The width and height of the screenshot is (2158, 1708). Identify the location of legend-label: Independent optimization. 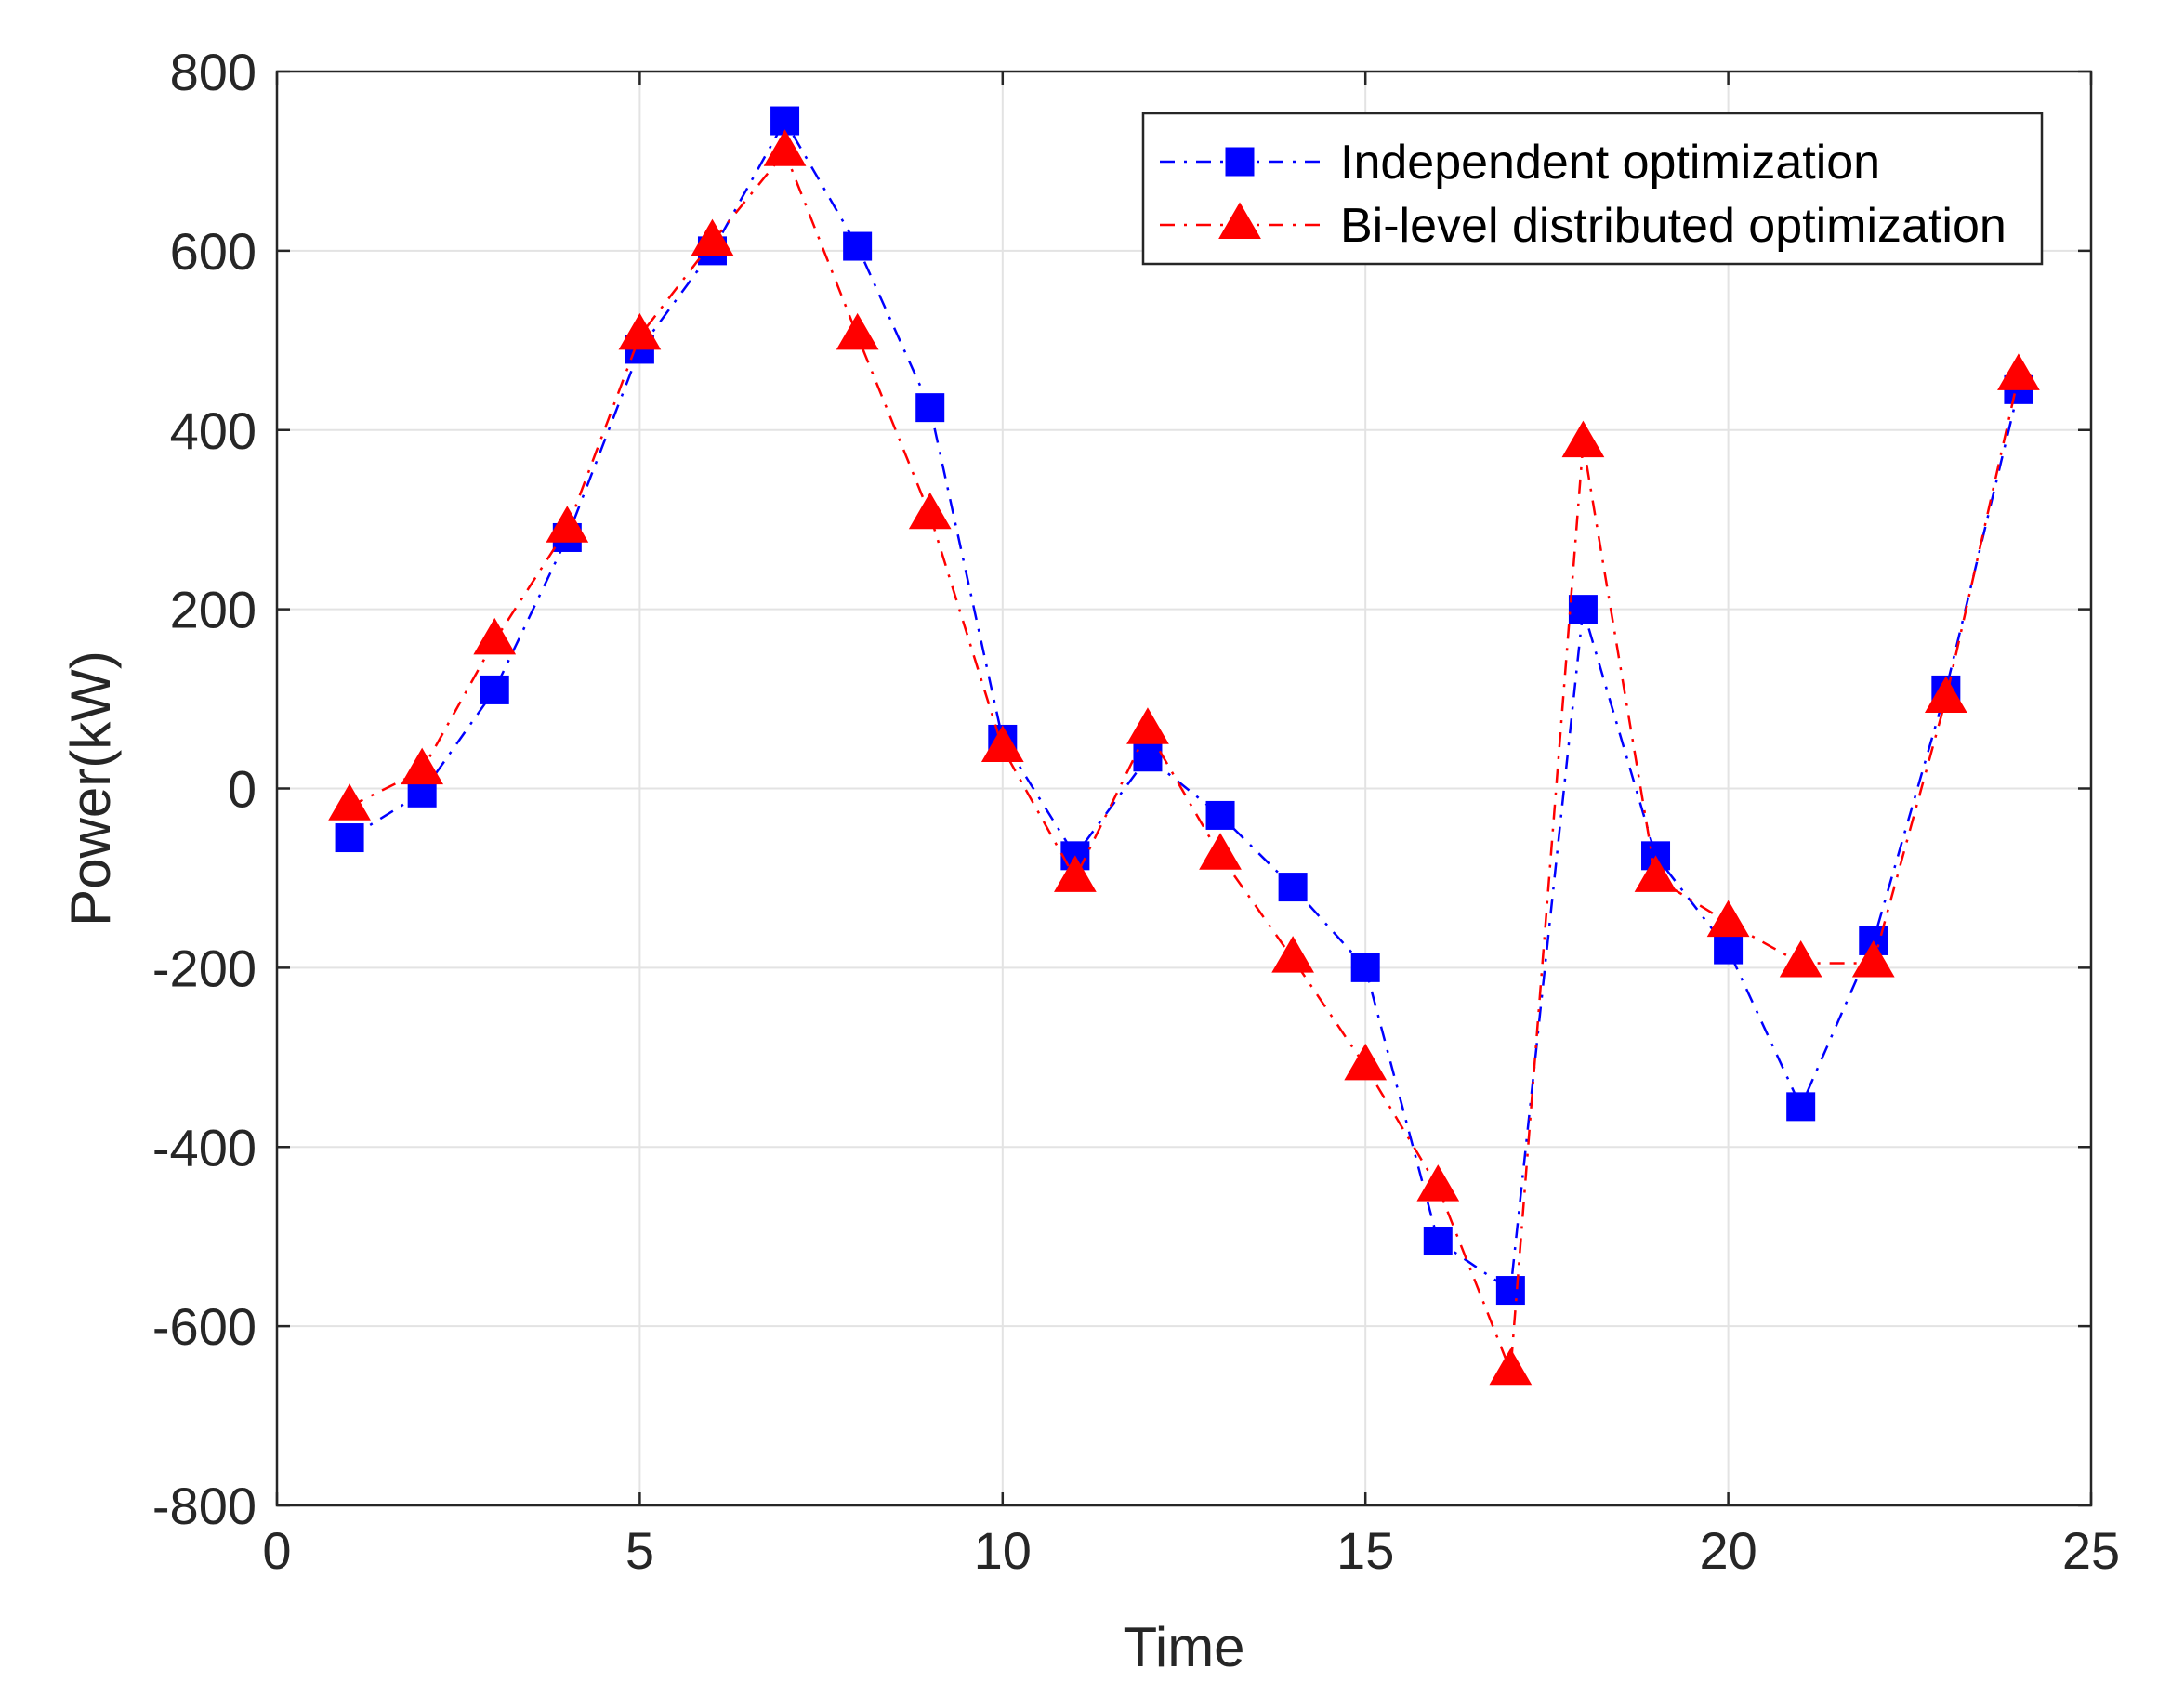
(1610, 163).